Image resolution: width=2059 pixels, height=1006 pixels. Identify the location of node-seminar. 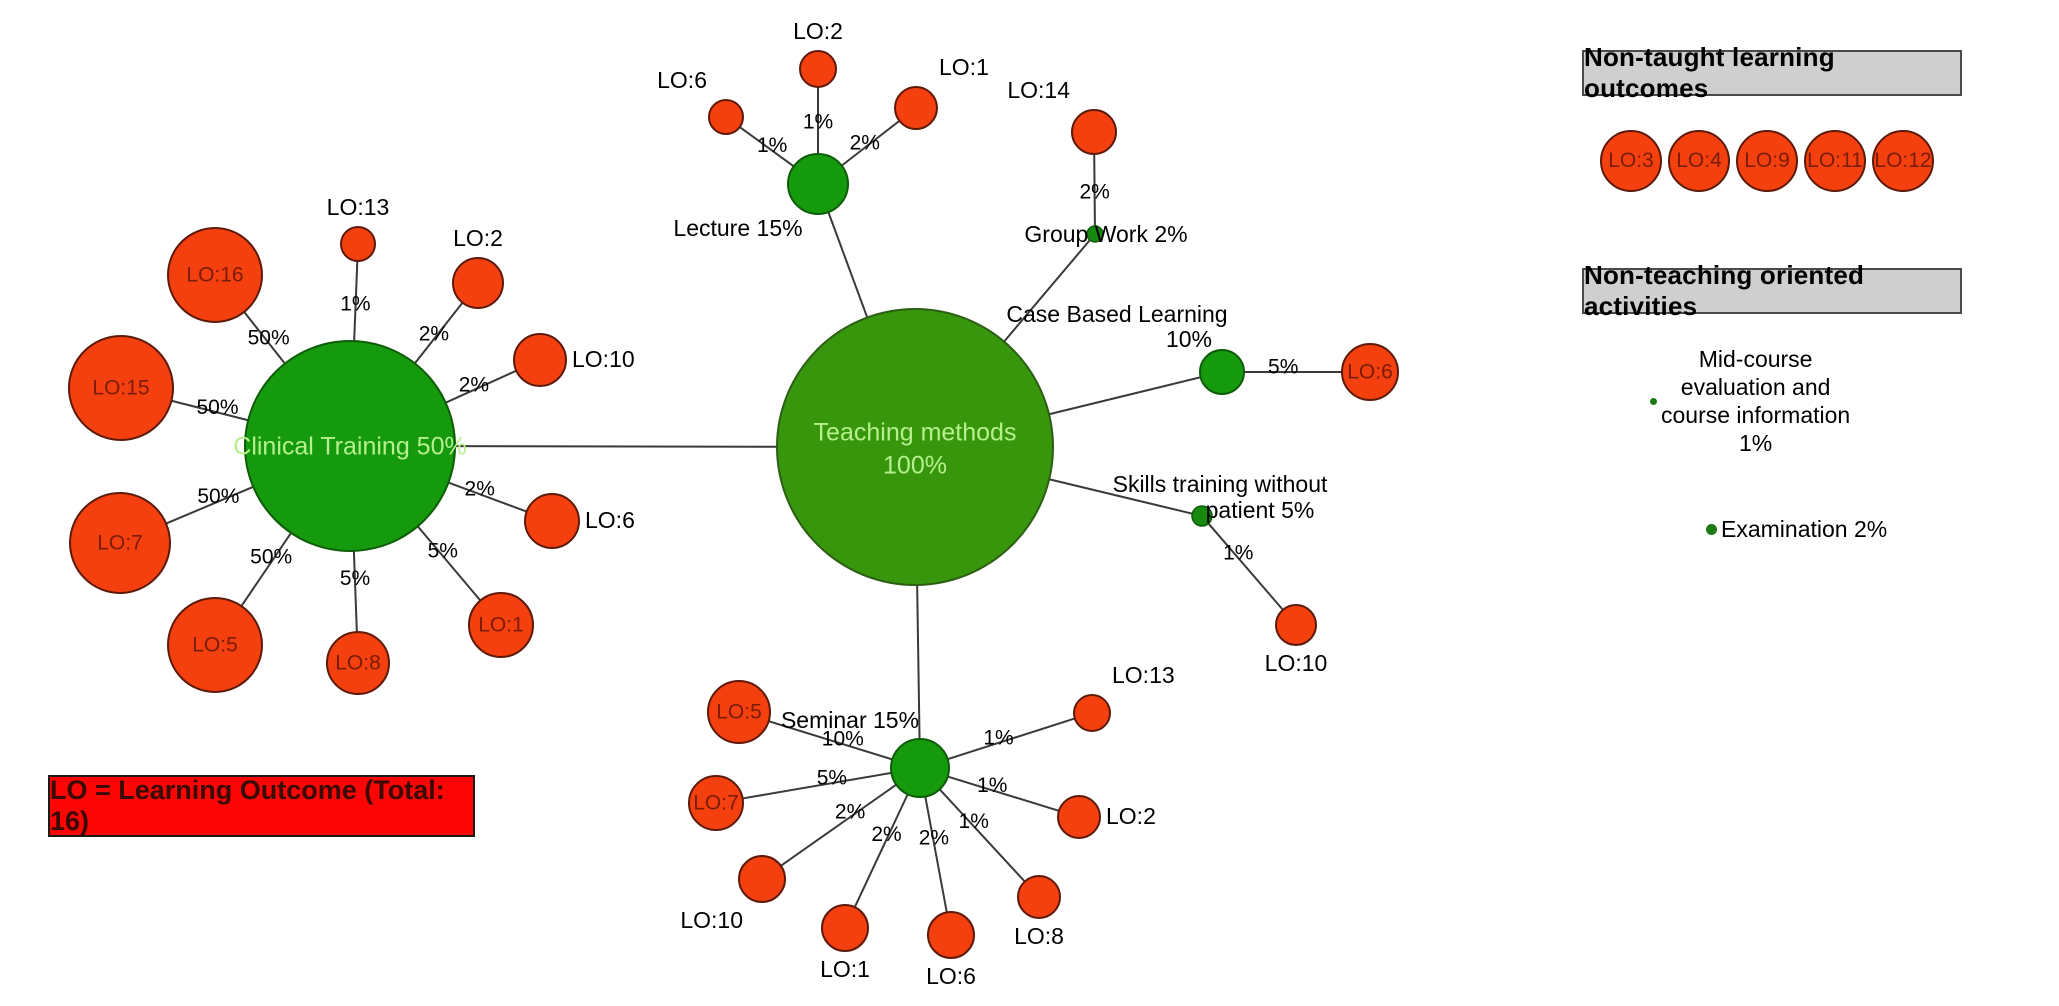
(920, 768).